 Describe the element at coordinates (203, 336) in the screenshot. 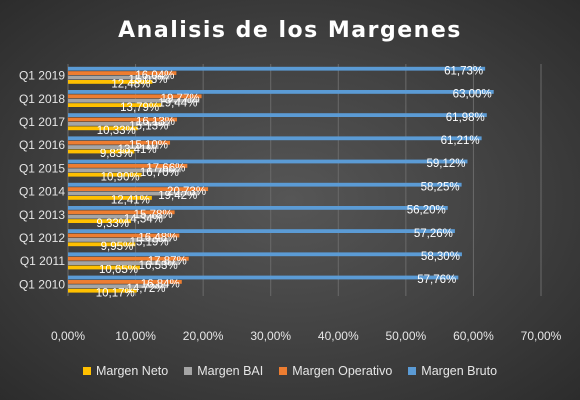

I see `x-tick-label: 20,00%` at that location.